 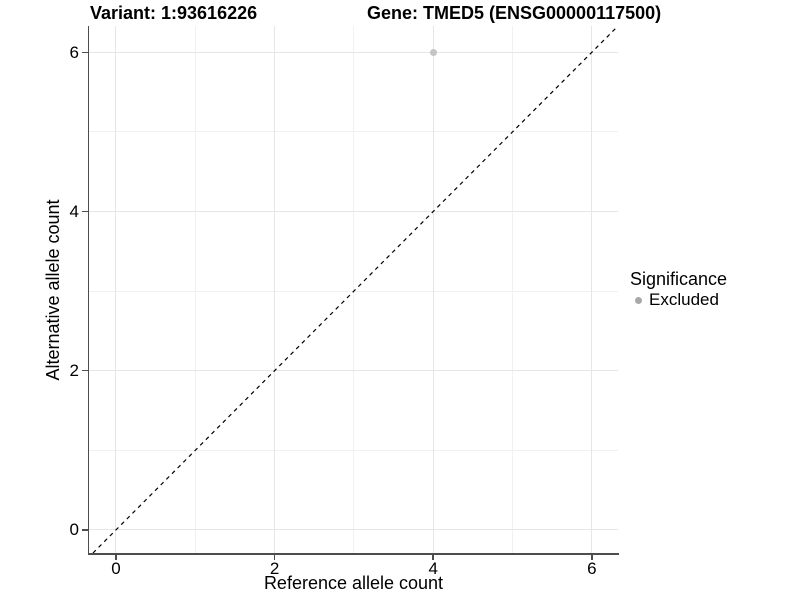 What do you see at coordinates (88, 290) in the screenshot?
I see `y-axis-line` at bounding box center [88, 290].